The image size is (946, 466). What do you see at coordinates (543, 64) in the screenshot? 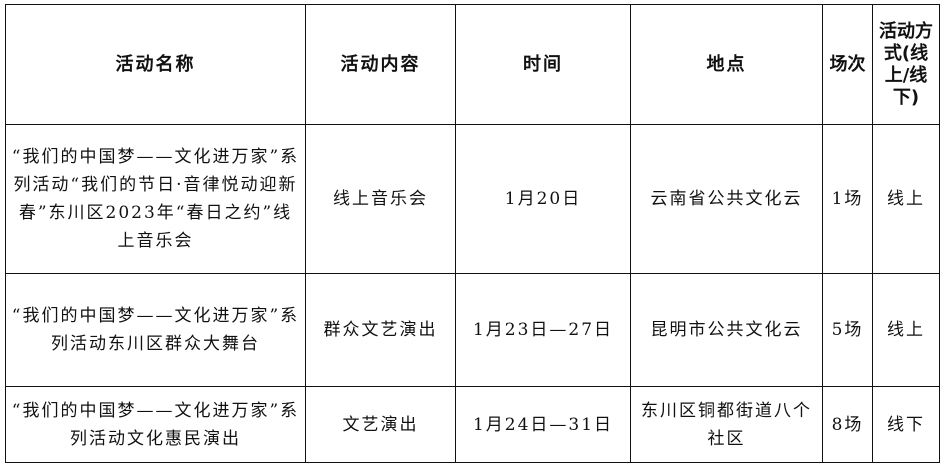
I see `header-time: 时间` at bounding box center [543, 64].